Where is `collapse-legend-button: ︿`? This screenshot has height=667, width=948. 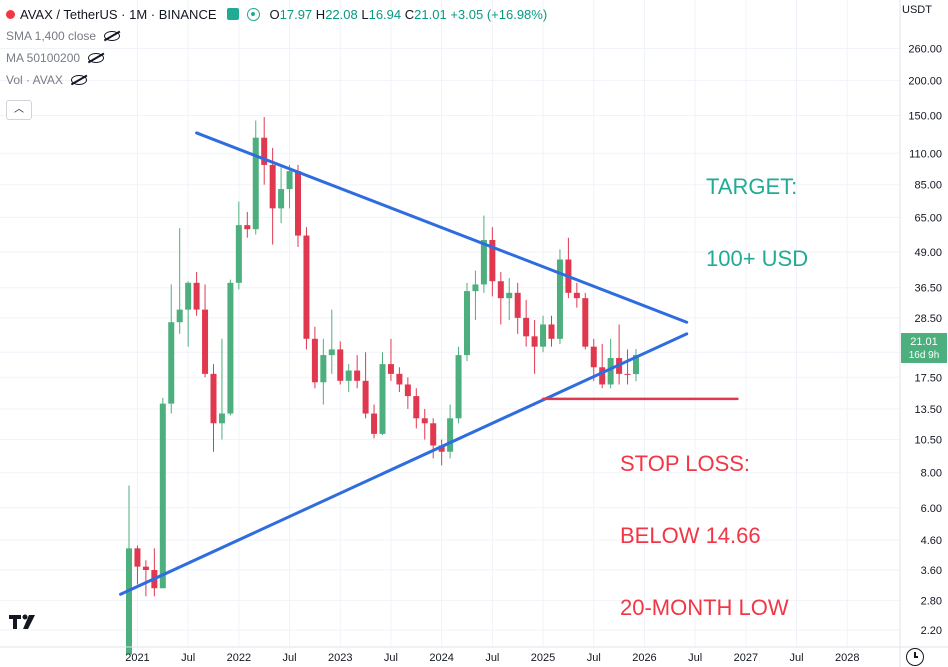
collapse-legend-button: ︿ is located at coordinates (19, 110).